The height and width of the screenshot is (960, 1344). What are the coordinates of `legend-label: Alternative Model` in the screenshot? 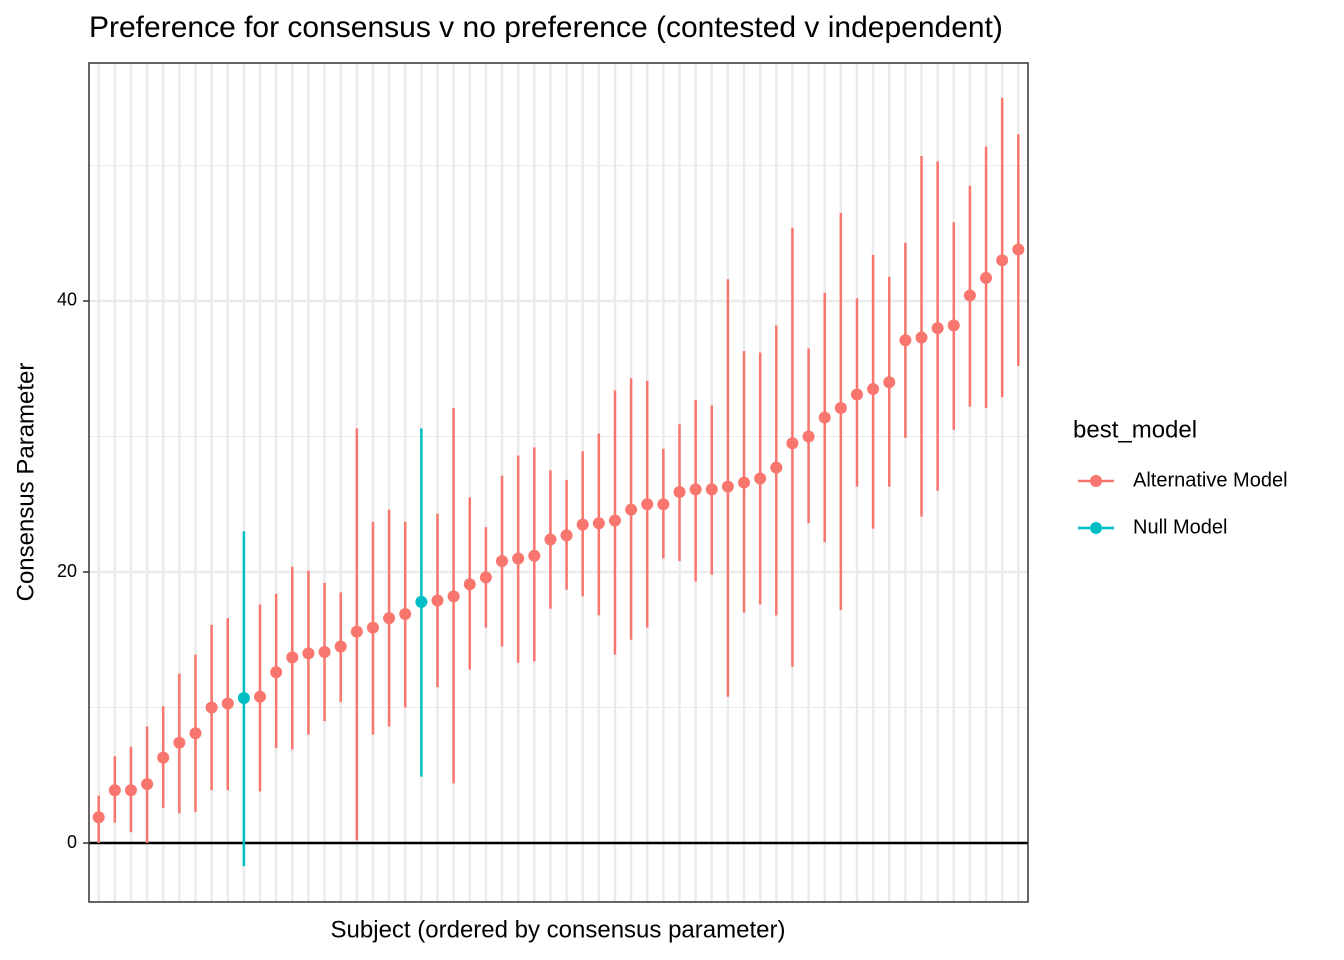 It's located at (1210, 480).